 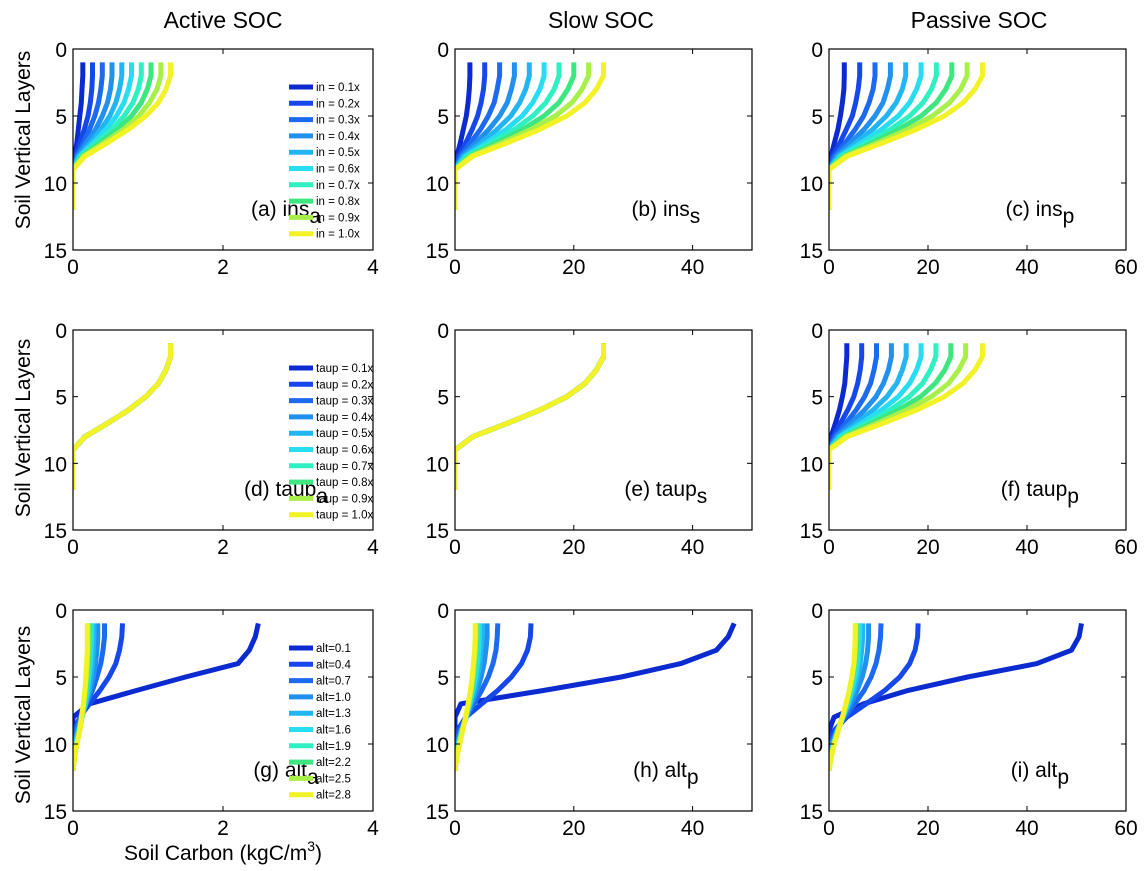 What do you see at coordinates (333, 714) in the screenshot?
I see `legend-label-g-5: alt=1.3` at bounding box center [333, 714].